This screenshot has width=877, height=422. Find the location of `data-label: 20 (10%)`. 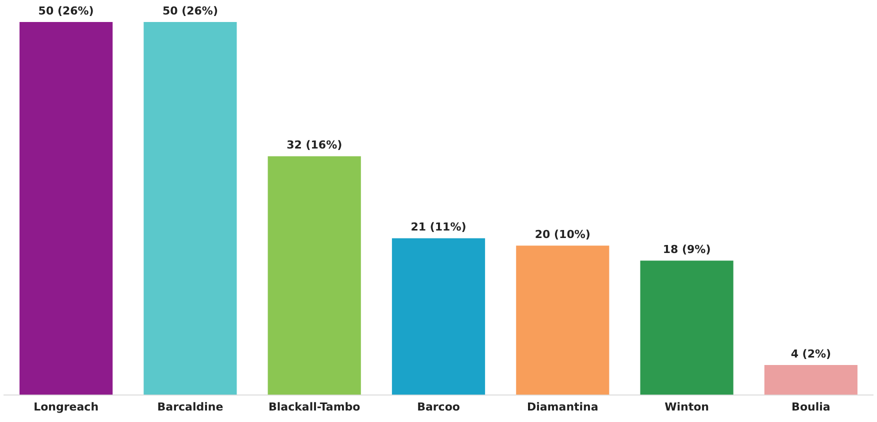

data-label: 20 (10%) is located at coordinates (562, 235).